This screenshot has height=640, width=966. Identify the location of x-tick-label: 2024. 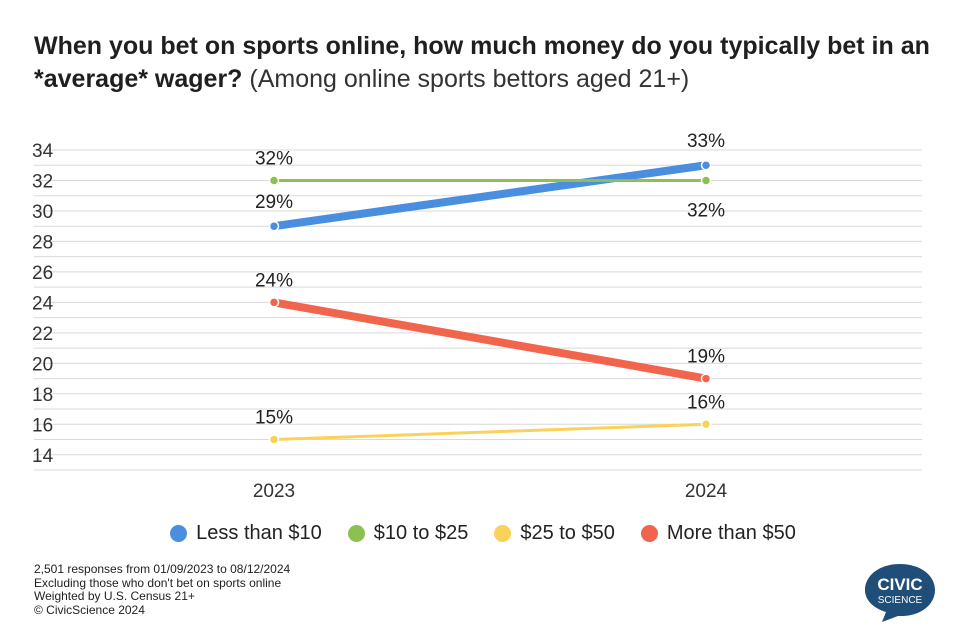
(706, 491).